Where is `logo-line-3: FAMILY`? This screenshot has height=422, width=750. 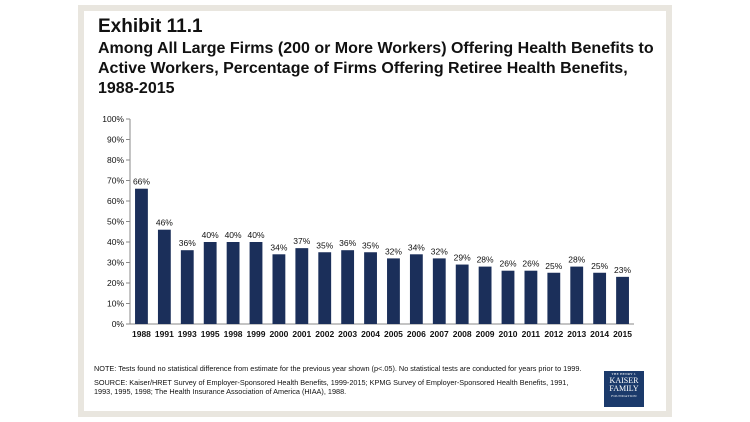 logo-line-3: FAMILY is located at coordinates (624, 388).